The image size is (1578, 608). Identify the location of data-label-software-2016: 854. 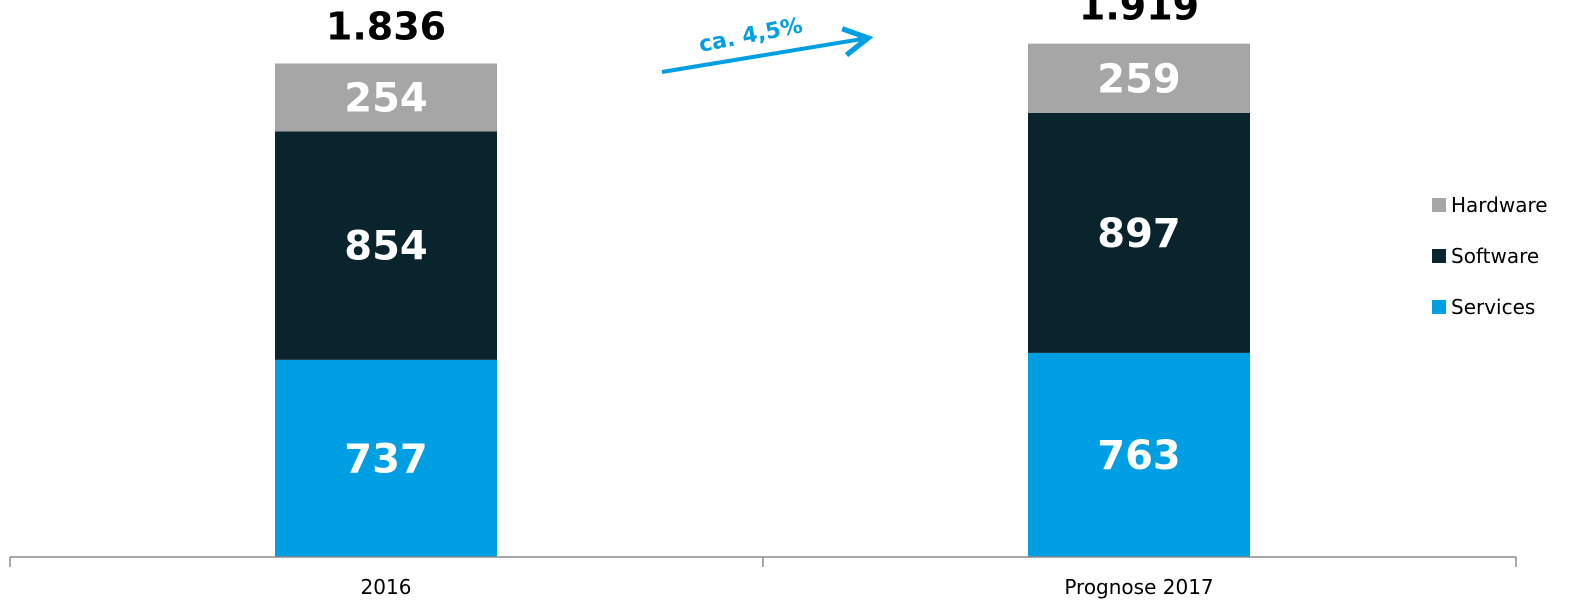
(386, 247).